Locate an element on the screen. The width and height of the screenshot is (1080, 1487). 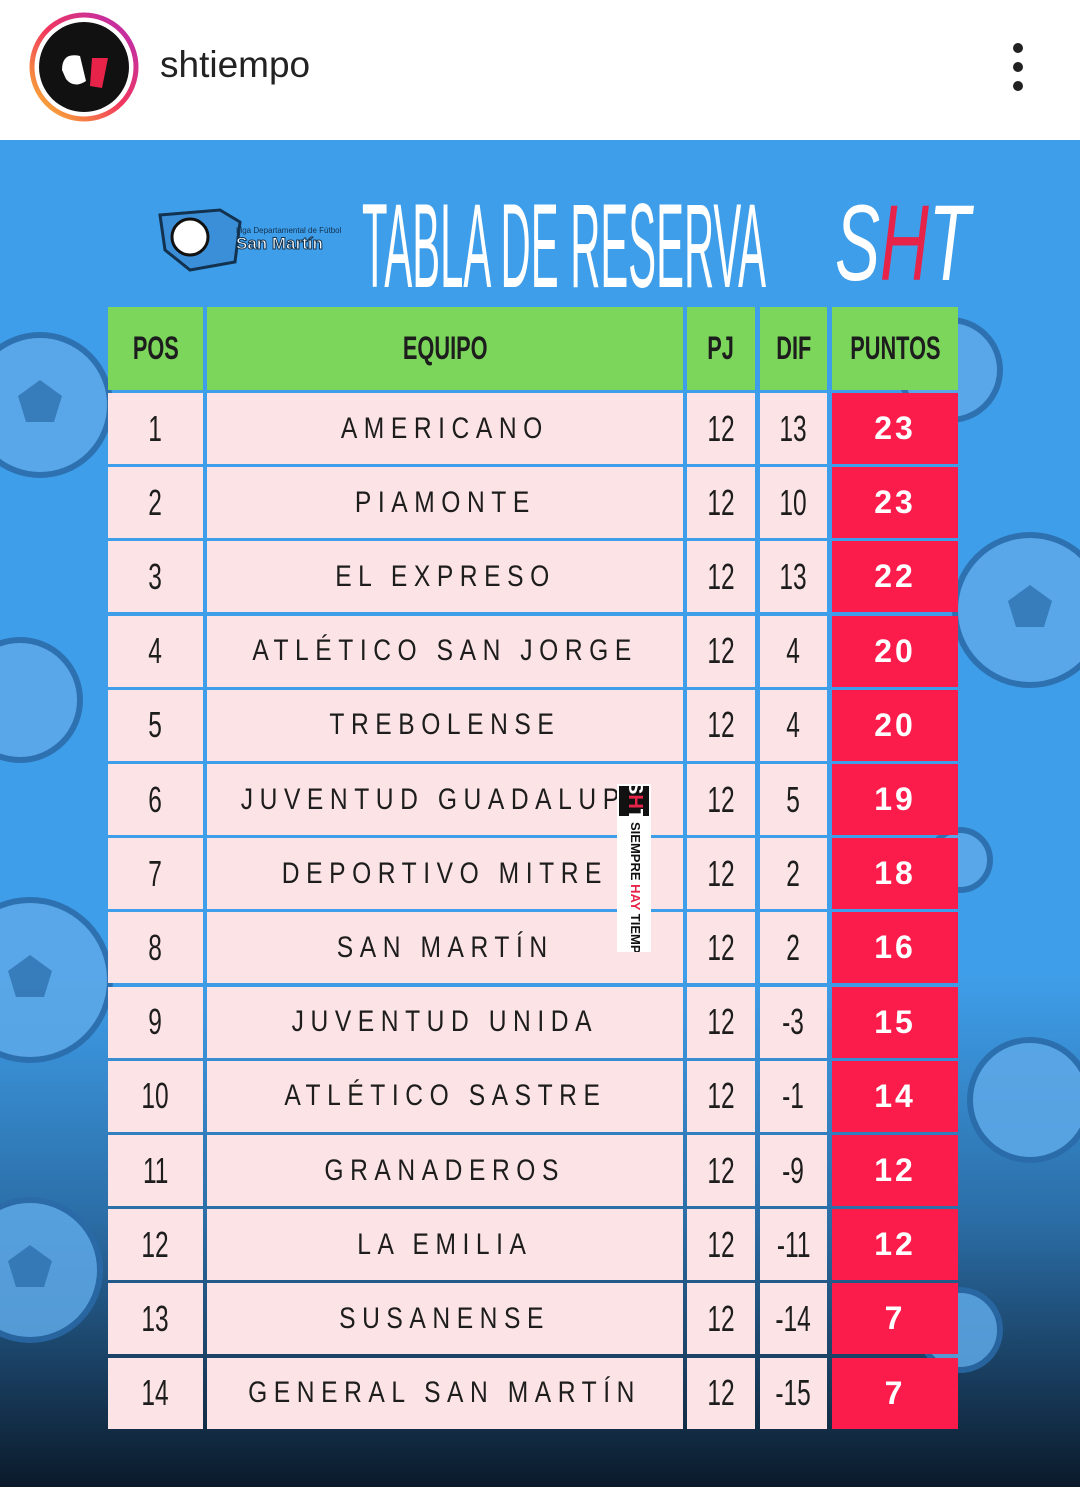
pos-cell-text: 6 is located at coordinates (155, 799).